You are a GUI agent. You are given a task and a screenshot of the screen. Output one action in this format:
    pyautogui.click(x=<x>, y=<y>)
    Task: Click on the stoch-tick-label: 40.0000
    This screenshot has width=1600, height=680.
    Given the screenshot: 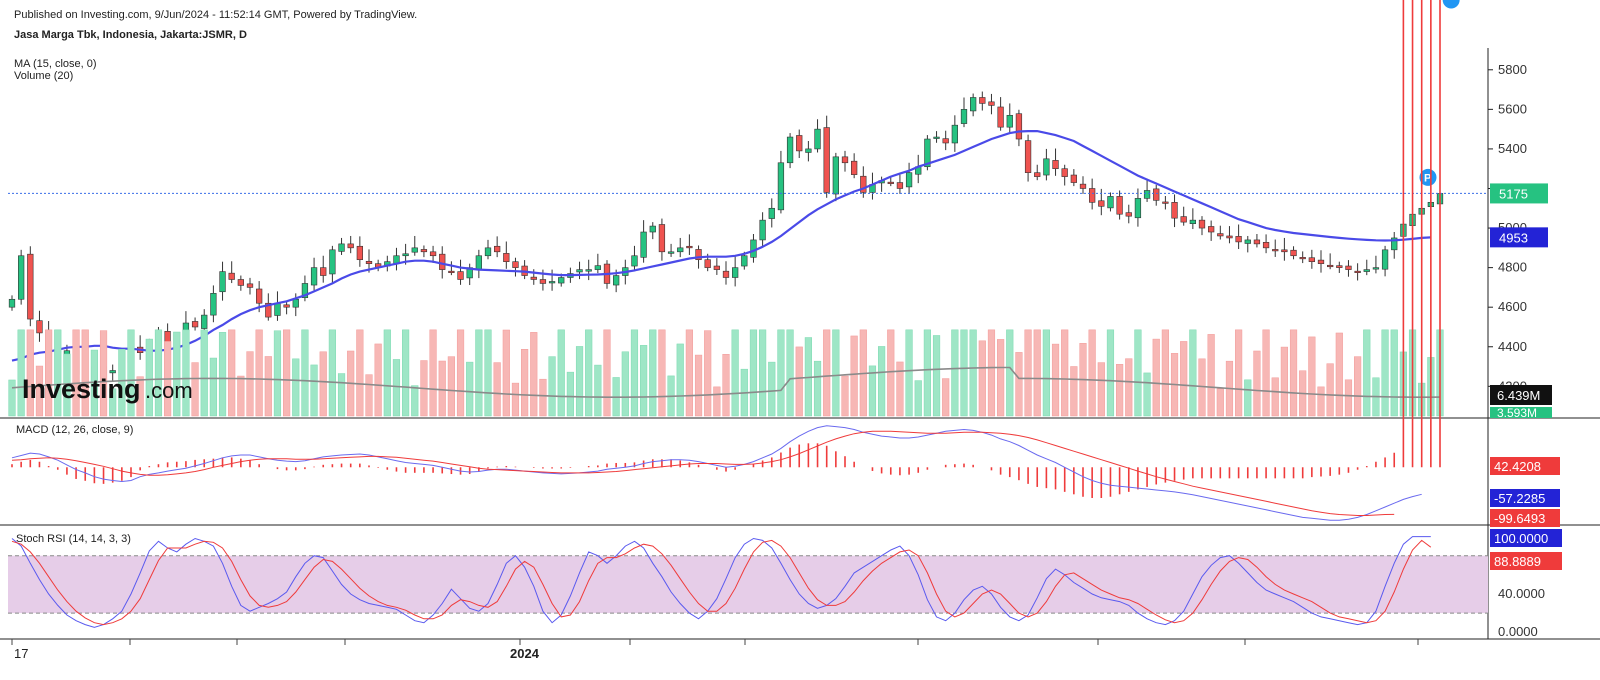 What is the action you would take?
    pyautogui.click(x=1521, y=593)
    